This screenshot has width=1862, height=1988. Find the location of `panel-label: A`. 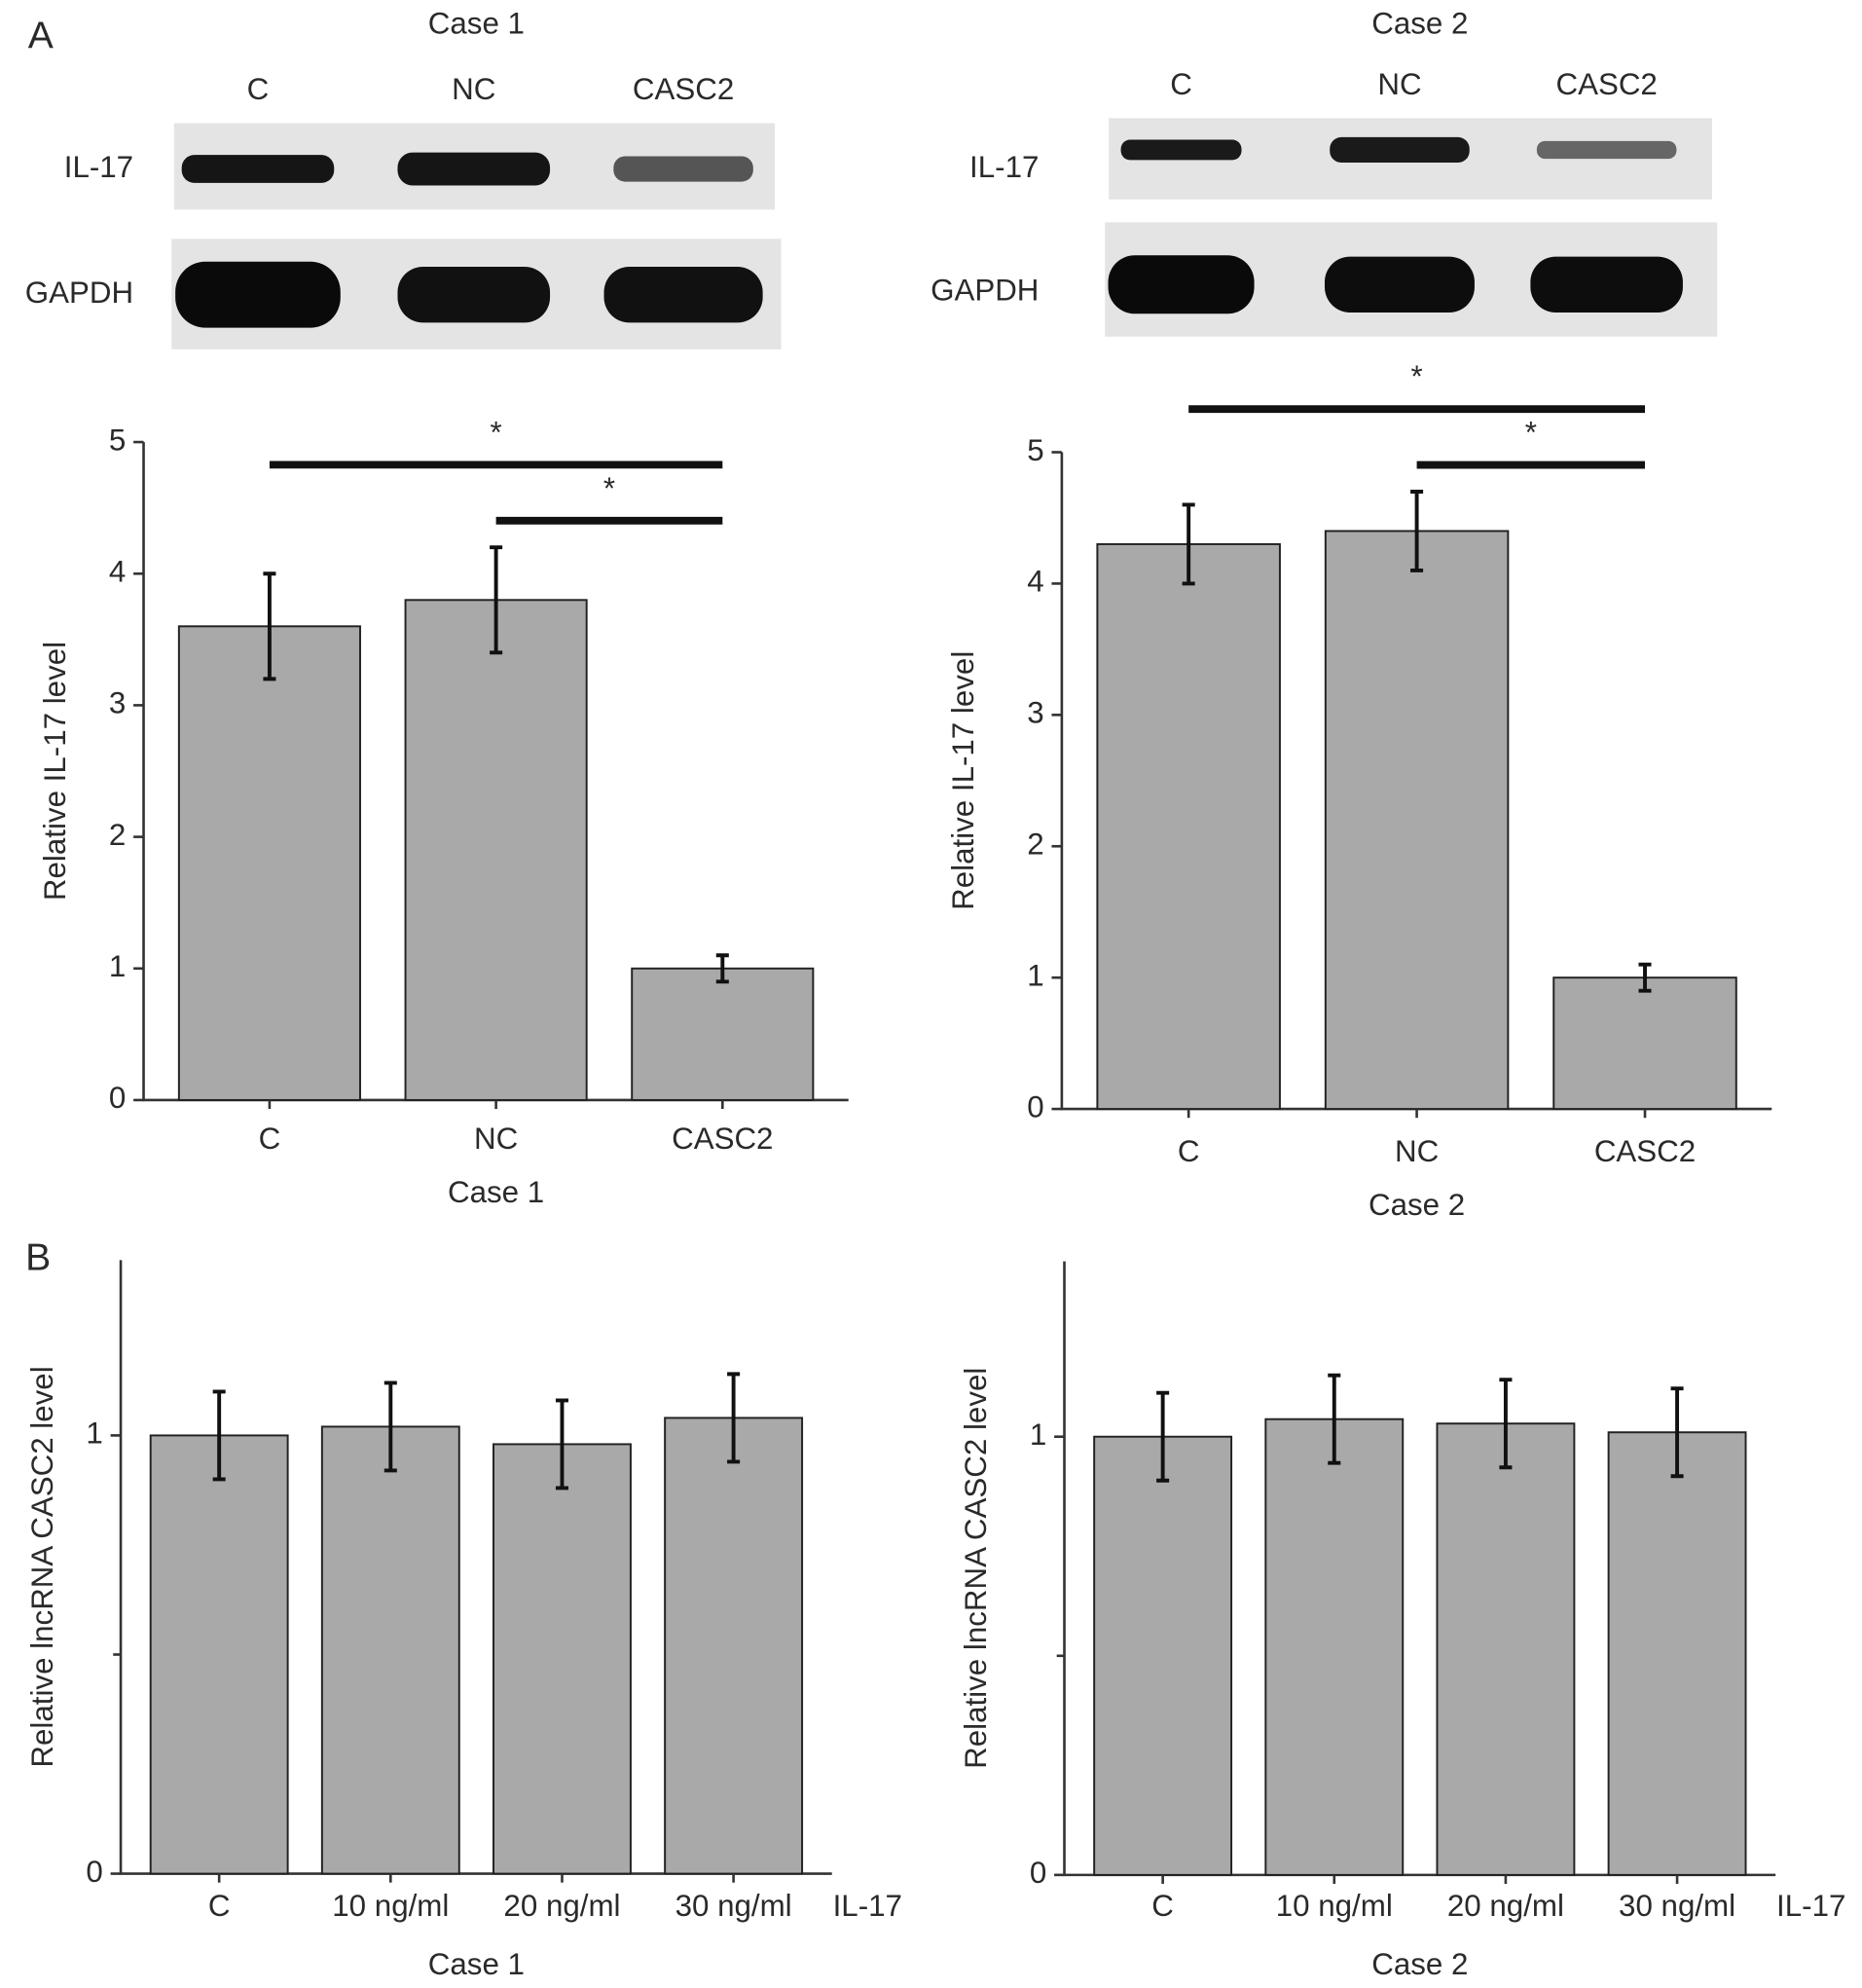

panel-label: A is located at coordinates (41, 35).